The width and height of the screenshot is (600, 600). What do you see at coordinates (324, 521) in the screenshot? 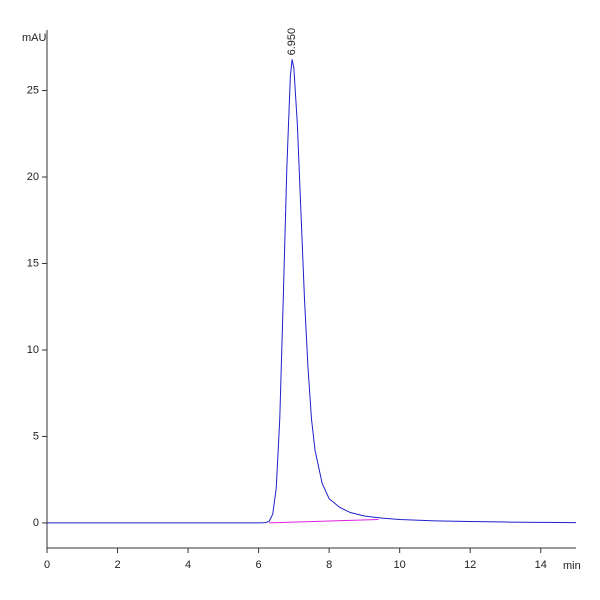
I see `signal-line` at bounding box center [324, 521].